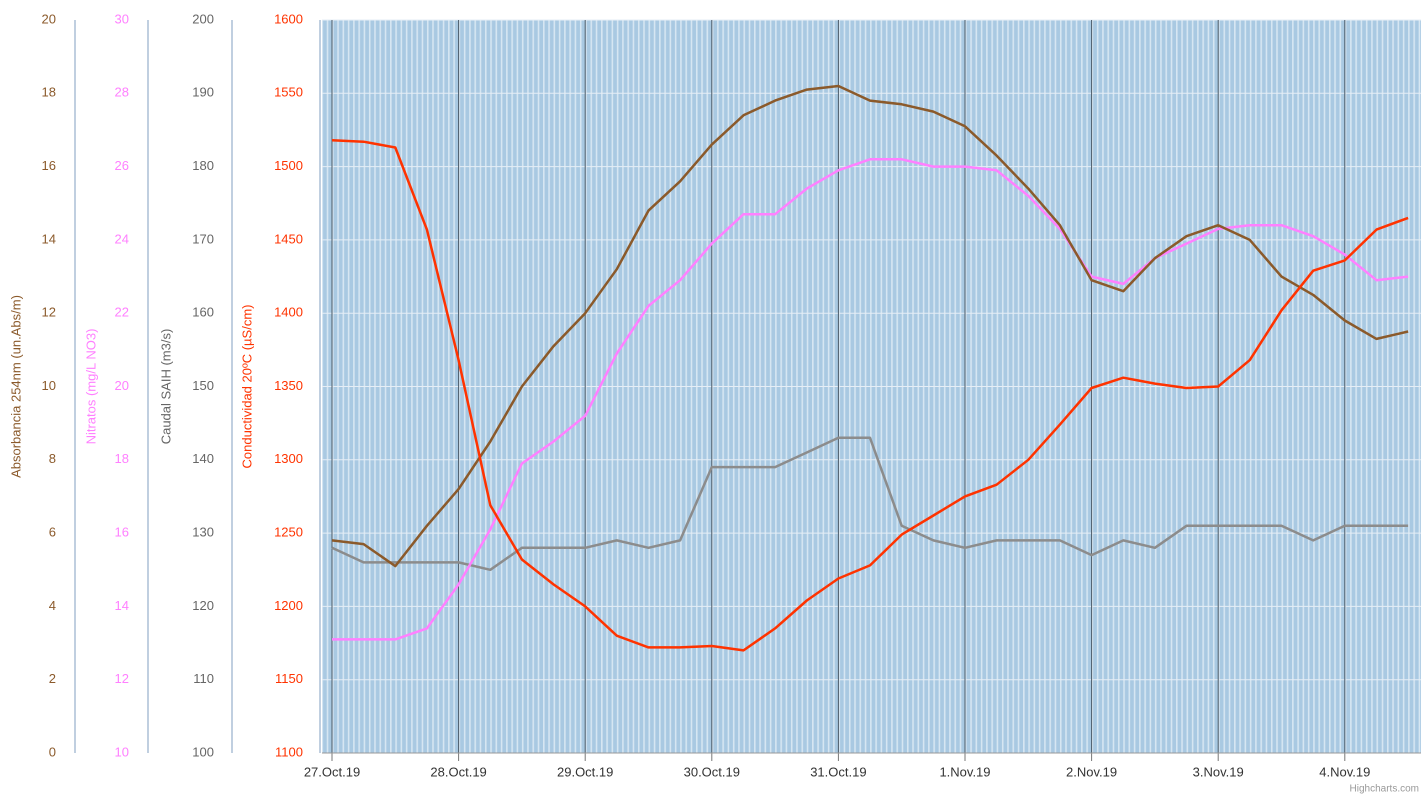  What do you see at coordinates (122, 312) in the screenshot?
I see `y-tick-label: 22` at bounding box center [122, 312].